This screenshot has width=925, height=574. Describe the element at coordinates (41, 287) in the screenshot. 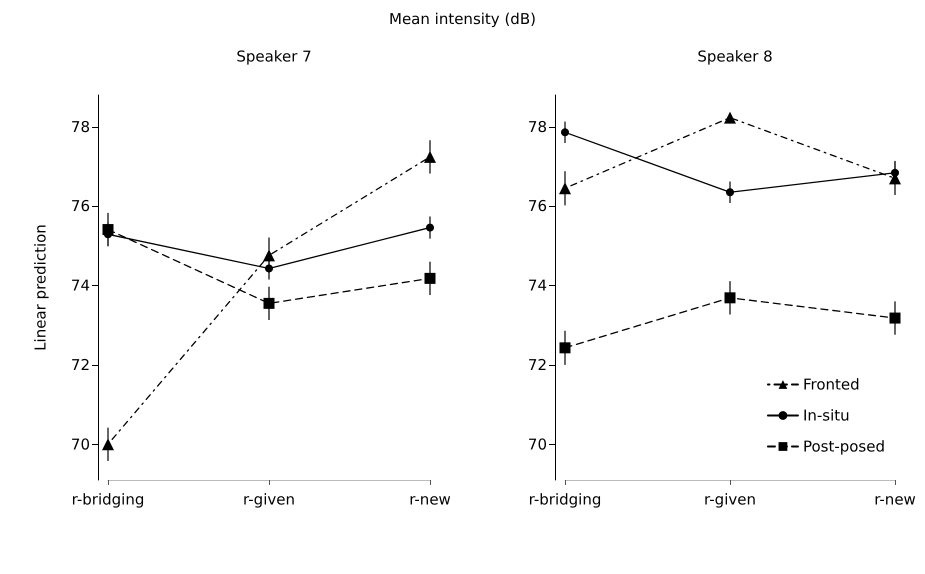

I see `y-axis-title: Linear prediction` at that location.